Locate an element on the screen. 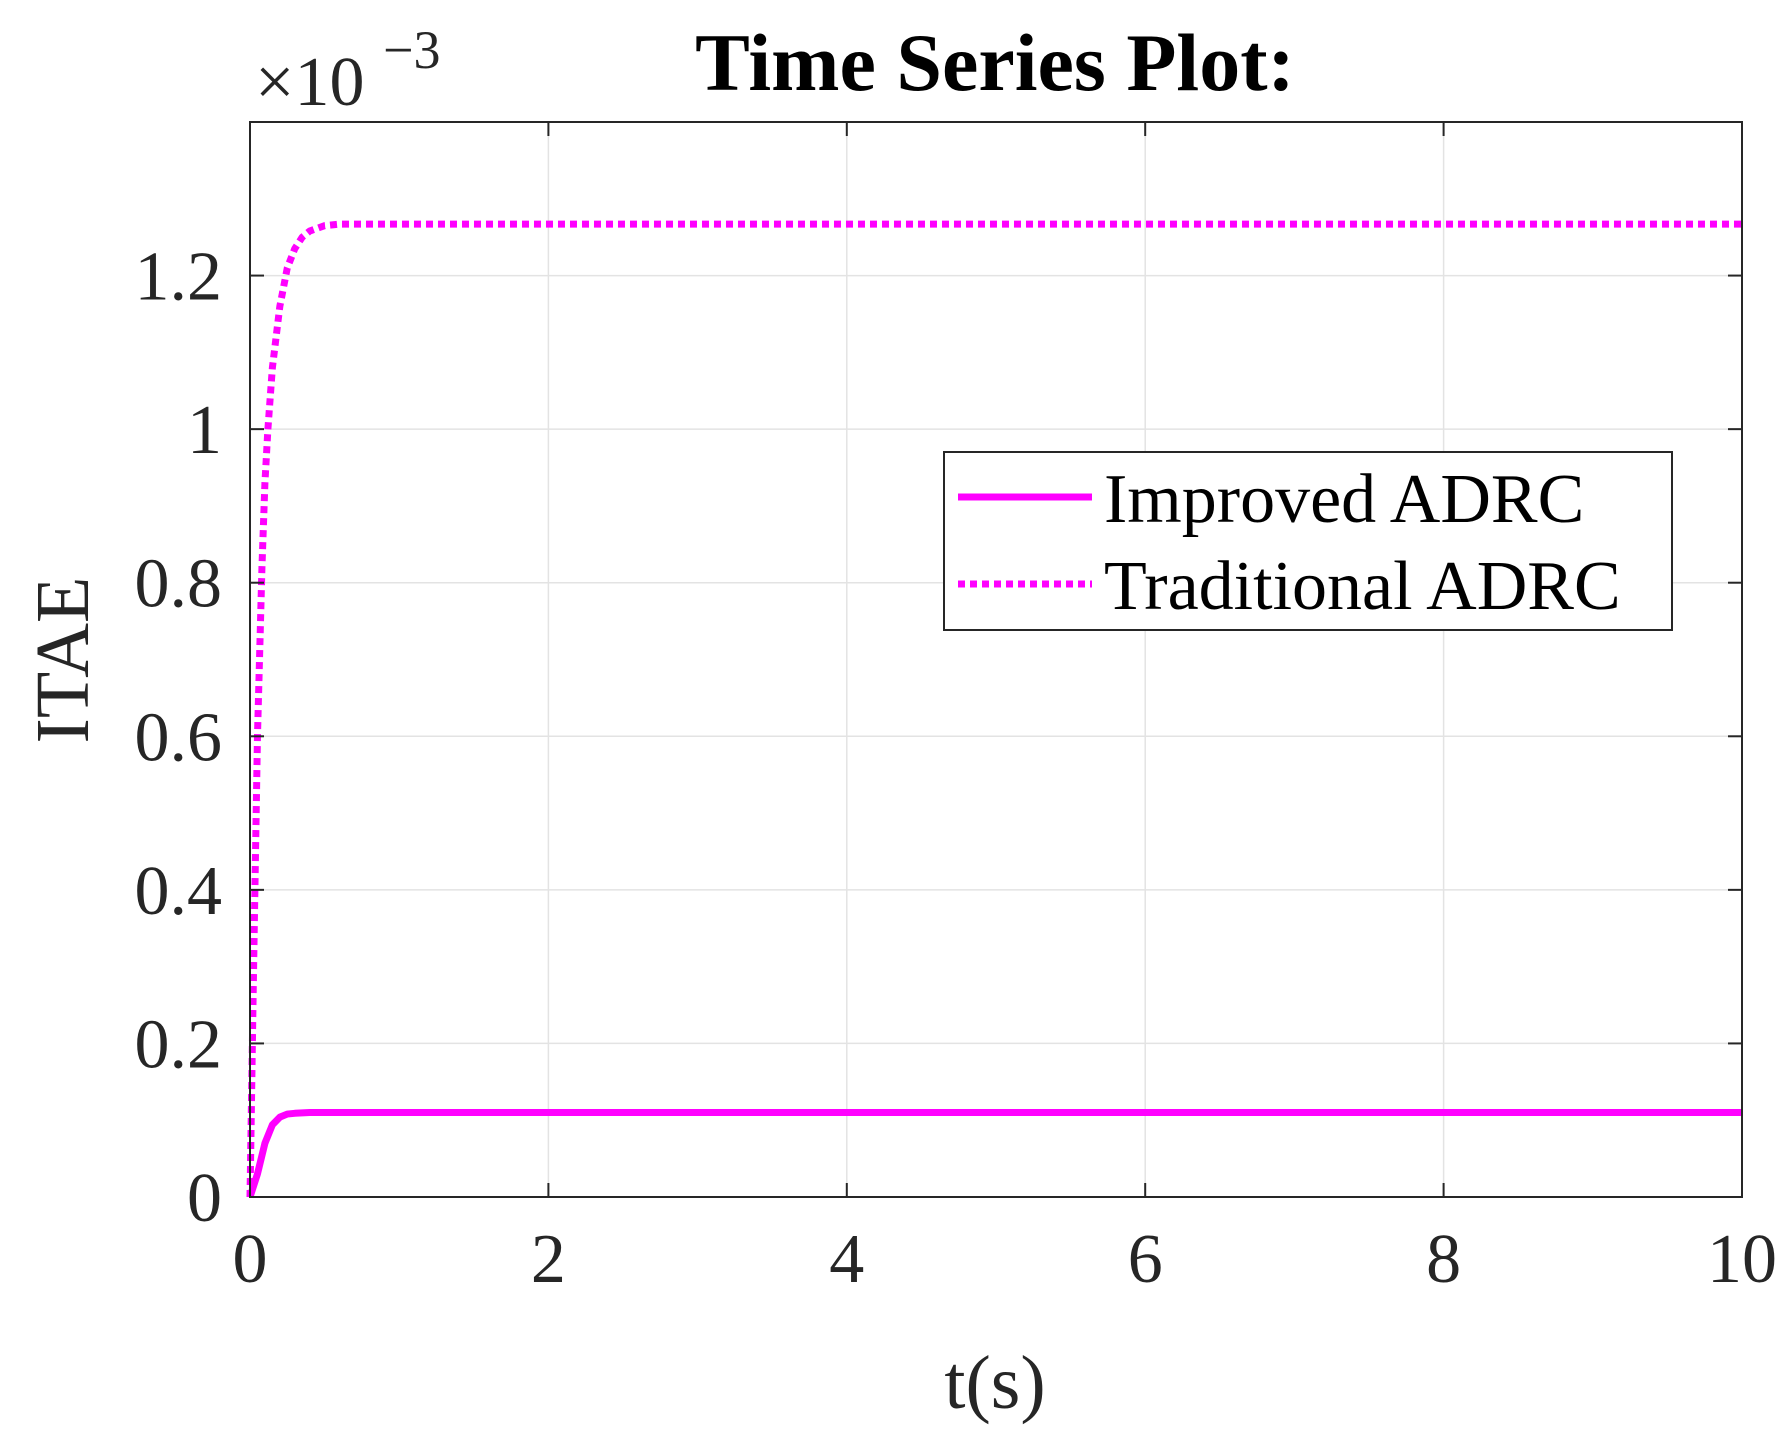 The width and height of the screenshot is (1789, 1438). chart-title: Time Series Plot: is located at coordinates (995, 62).